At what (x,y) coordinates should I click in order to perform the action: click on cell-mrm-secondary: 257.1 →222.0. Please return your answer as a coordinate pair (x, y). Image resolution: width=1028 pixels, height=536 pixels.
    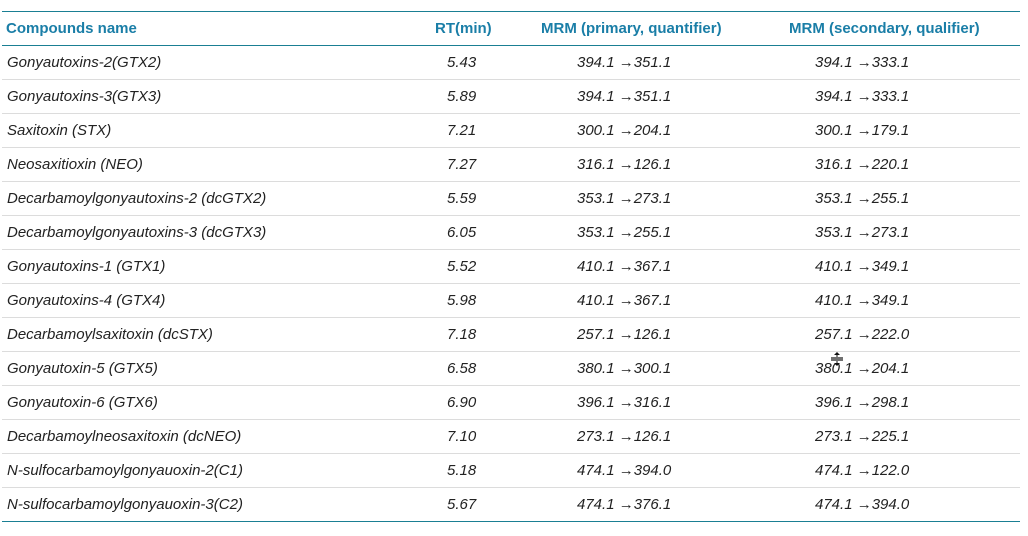
    Looking at the image, I should click on (862, 334).